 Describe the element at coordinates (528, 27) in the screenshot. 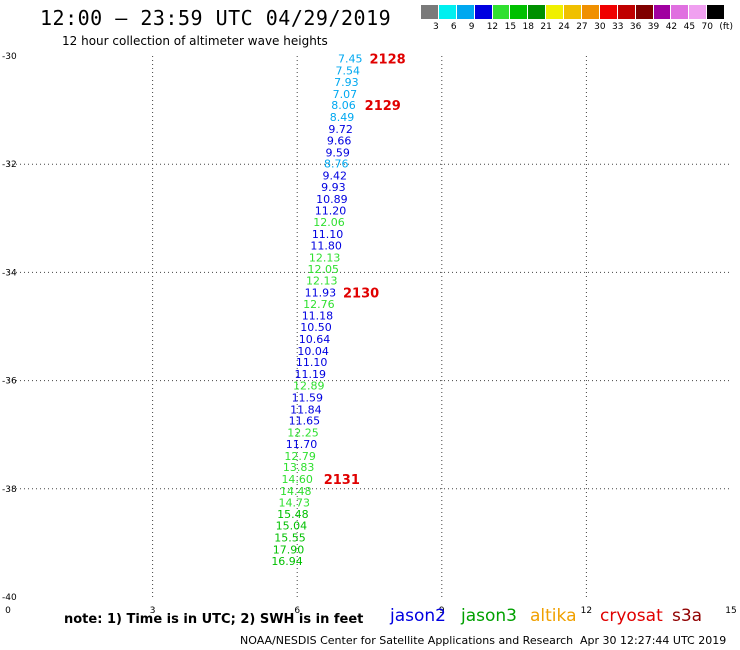

I see `color-scale-label: 18` at that location.